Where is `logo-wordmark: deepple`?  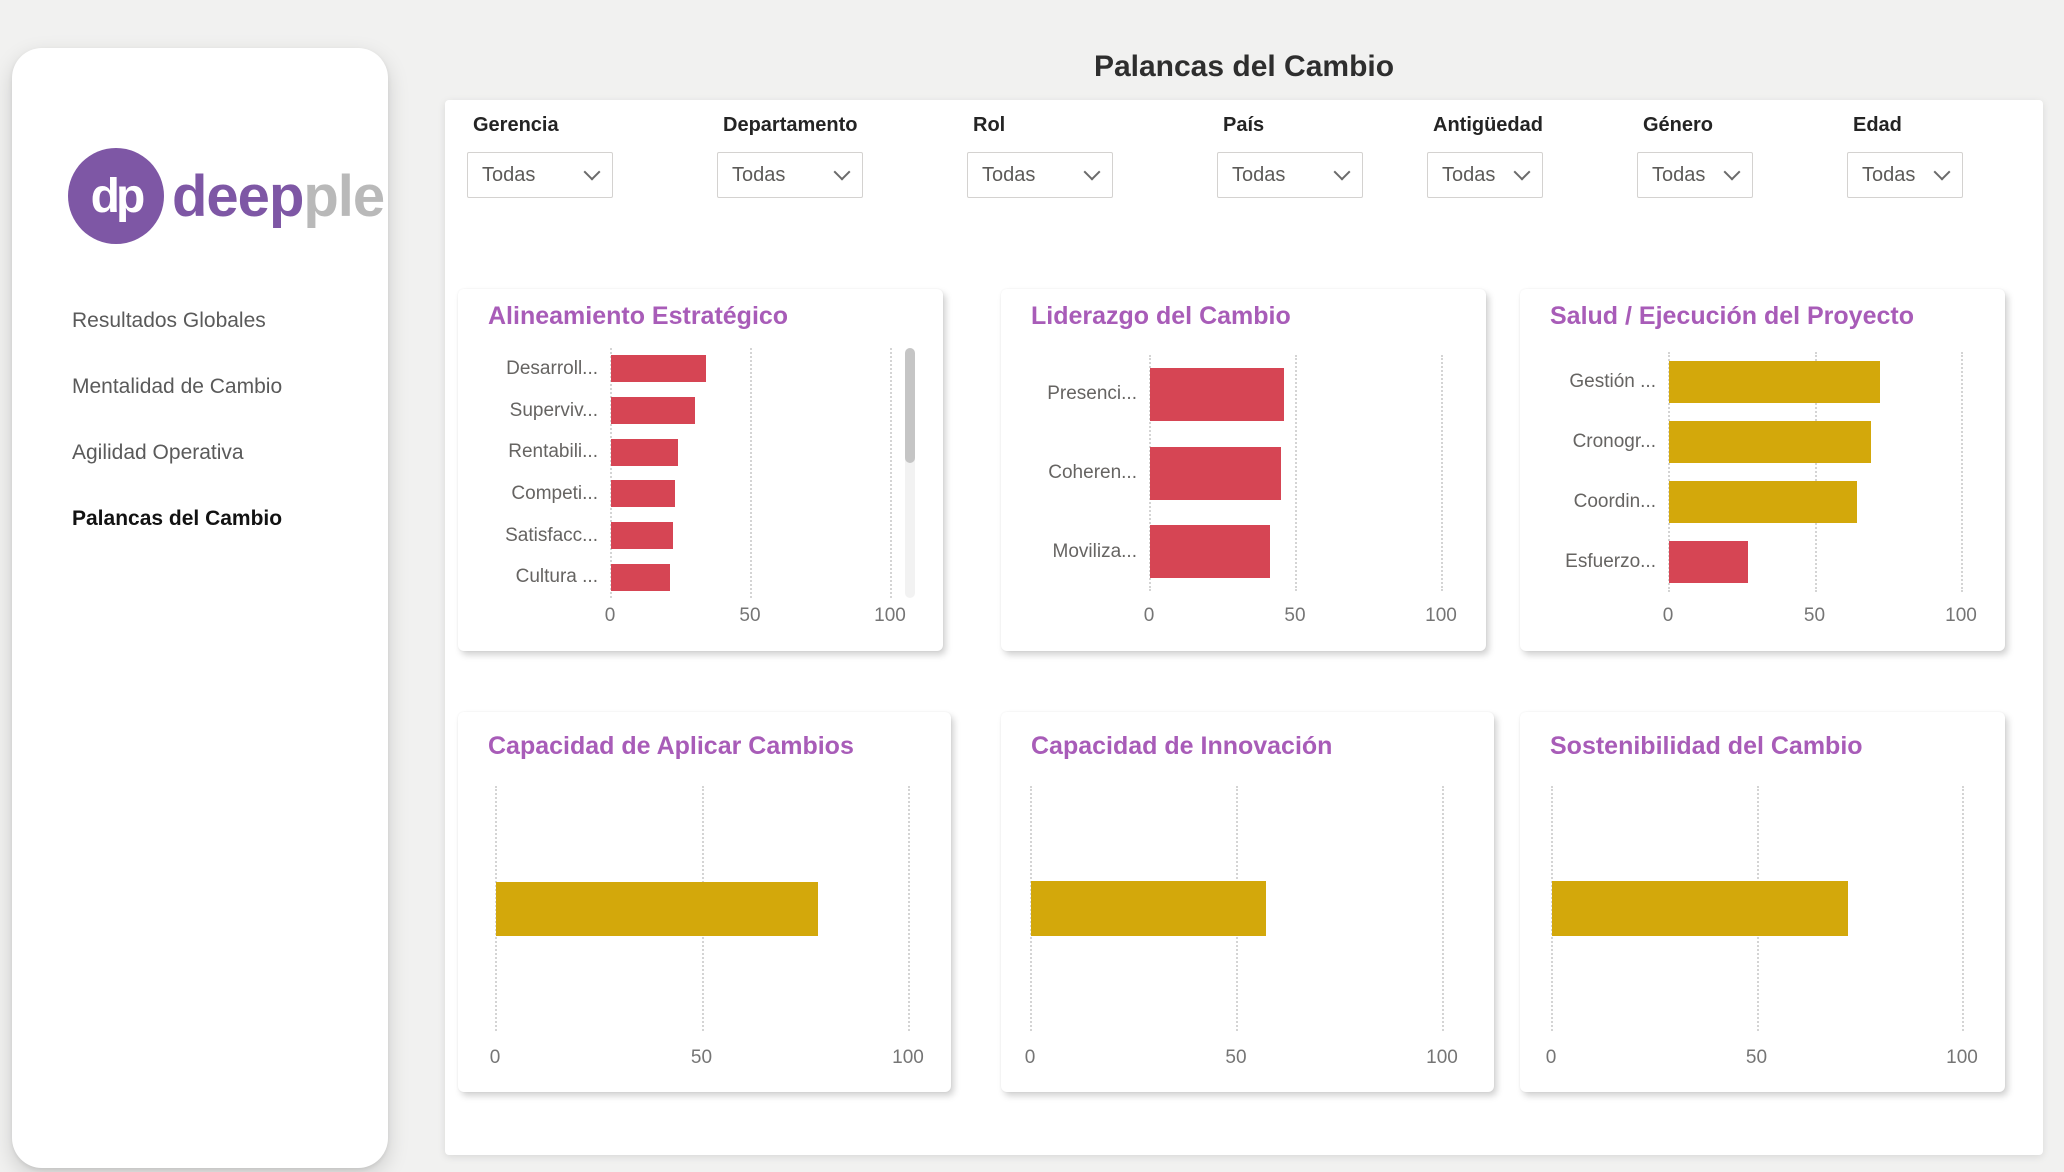 logo-wordmark: deepple is located at coordinates (278, 196).